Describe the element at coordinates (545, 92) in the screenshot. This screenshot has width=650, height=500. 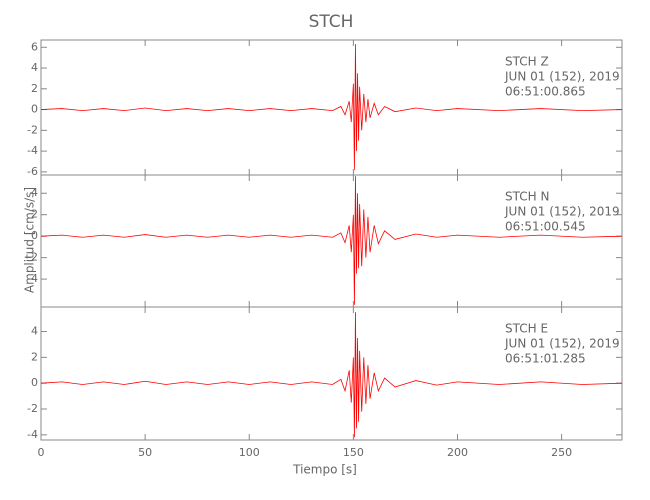
I see `panel-annotation: 06:51:00.865` at that location.